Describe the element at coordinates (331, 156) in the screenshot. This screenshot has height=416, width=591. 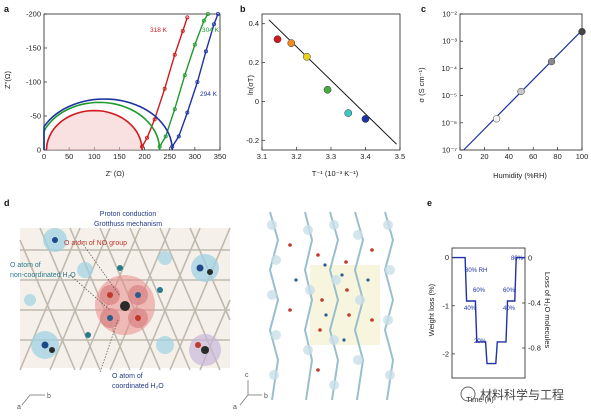
I see `panel-b-xtick-label: 3.3` at that location.